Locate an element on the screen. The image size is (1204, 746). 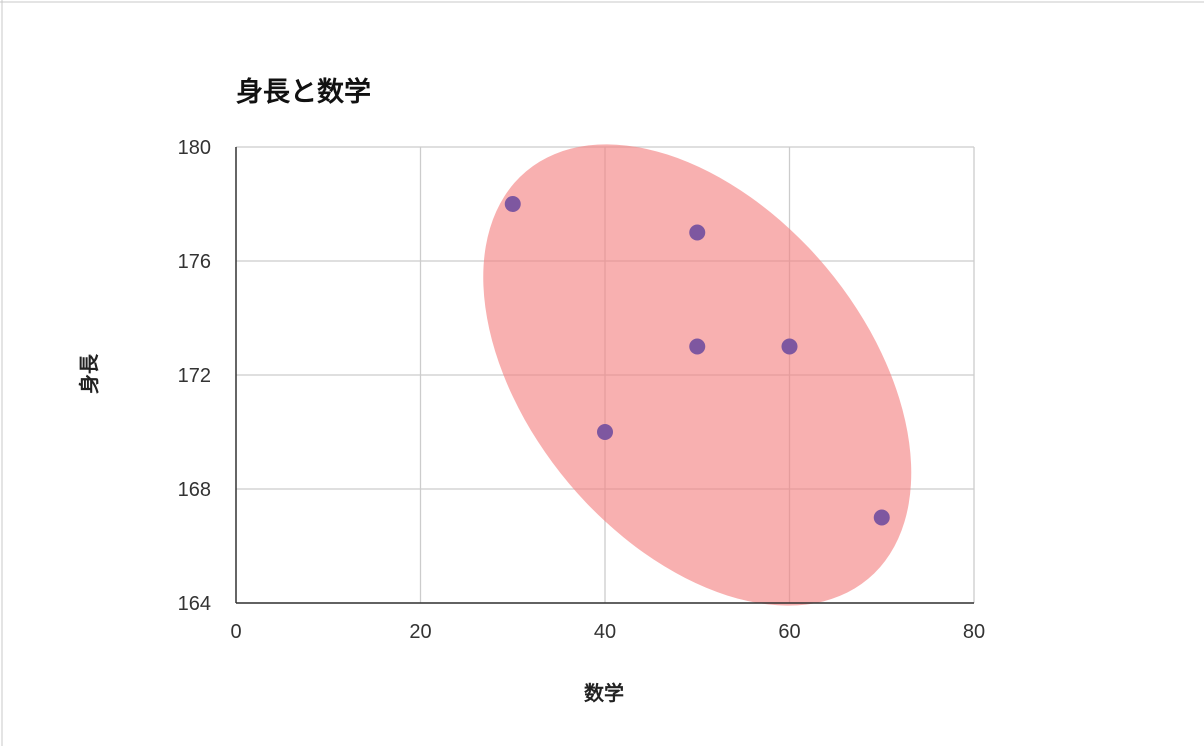
x-axis-title: 数学 is located at coordinates (604, 693).